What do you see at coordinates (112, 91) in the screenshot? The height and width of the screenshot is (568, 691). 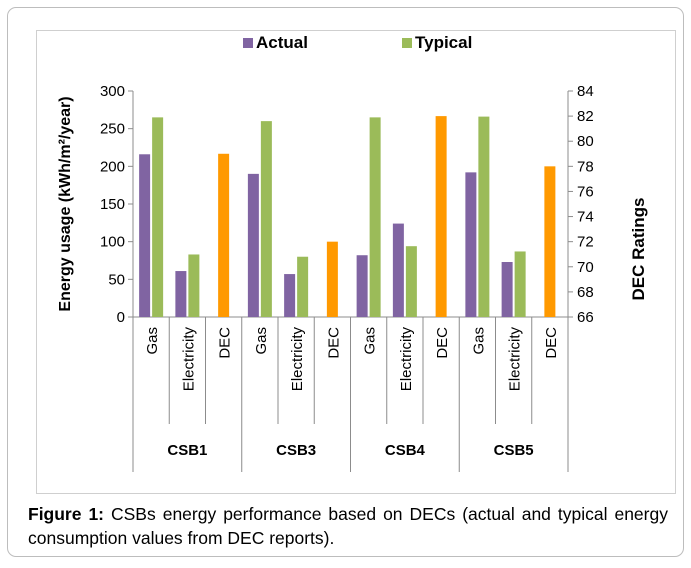 I see `y-tick-label: 300` at bounding box center [112, 91].